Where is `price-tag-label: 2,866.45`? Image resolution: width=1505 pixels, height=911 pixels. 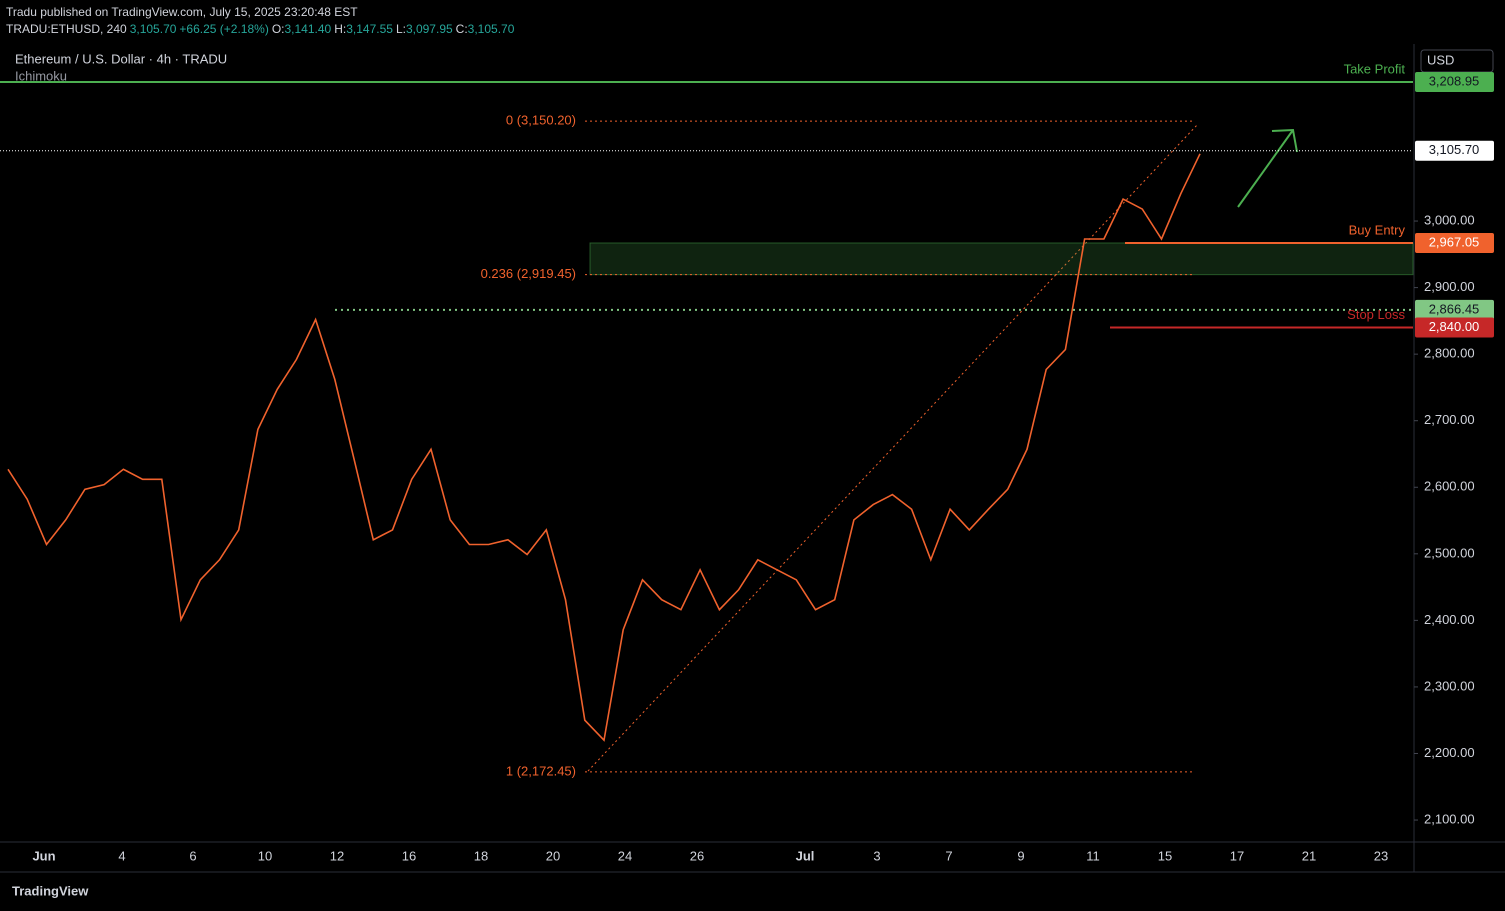
price-tag-label: 2,866.45 is located at coordinates (1454, 308).